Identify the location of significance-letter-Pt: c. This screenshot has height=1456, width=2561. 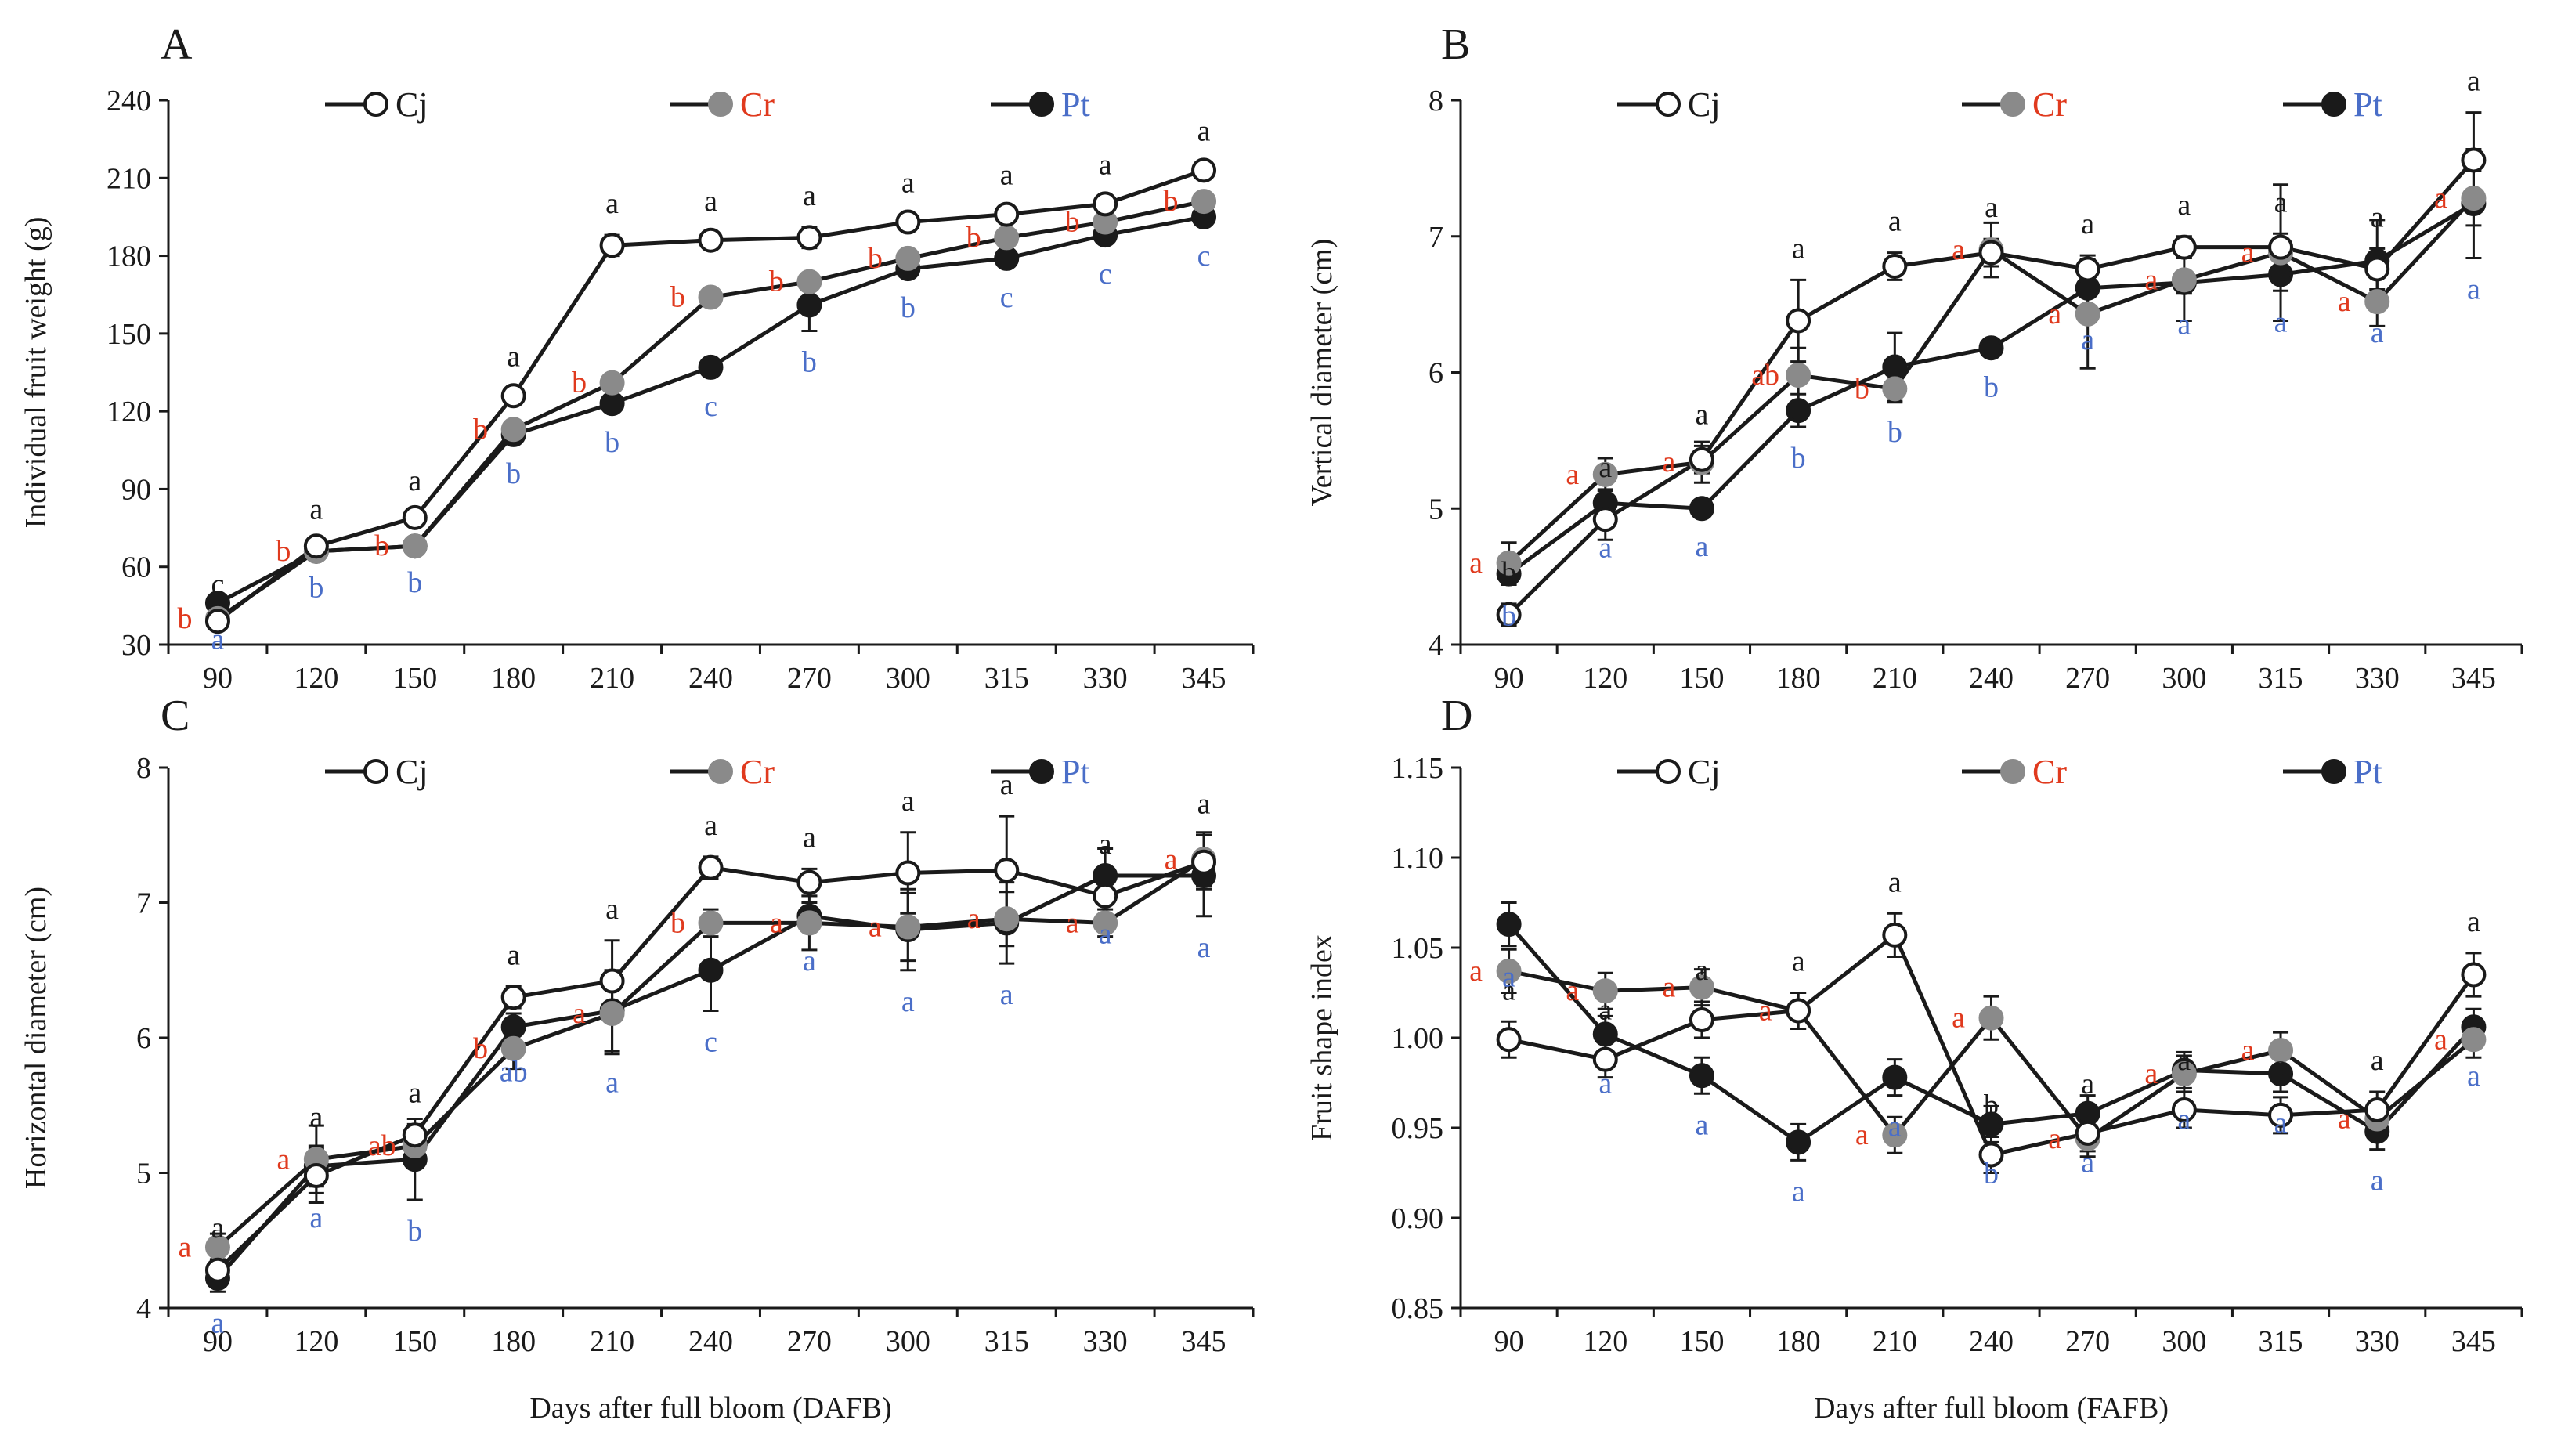
(1006, 297).